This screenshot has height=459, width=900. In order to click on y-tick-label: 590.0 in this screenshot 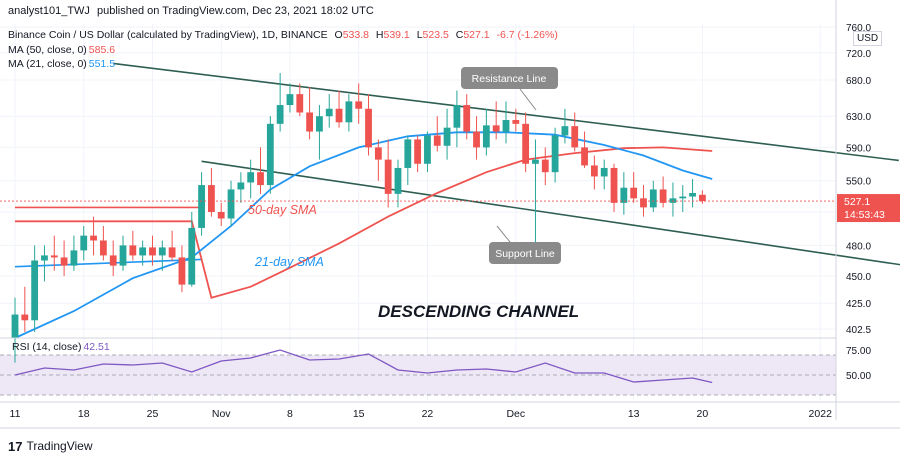, I will do `click(858, 148)`.